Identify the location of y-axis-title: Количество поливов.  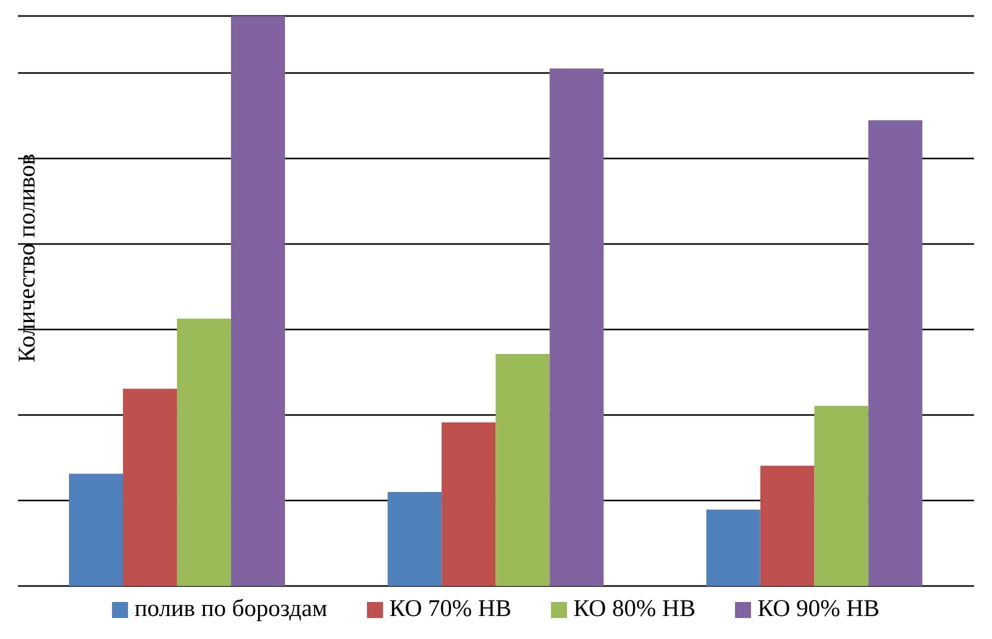
(28, 258).